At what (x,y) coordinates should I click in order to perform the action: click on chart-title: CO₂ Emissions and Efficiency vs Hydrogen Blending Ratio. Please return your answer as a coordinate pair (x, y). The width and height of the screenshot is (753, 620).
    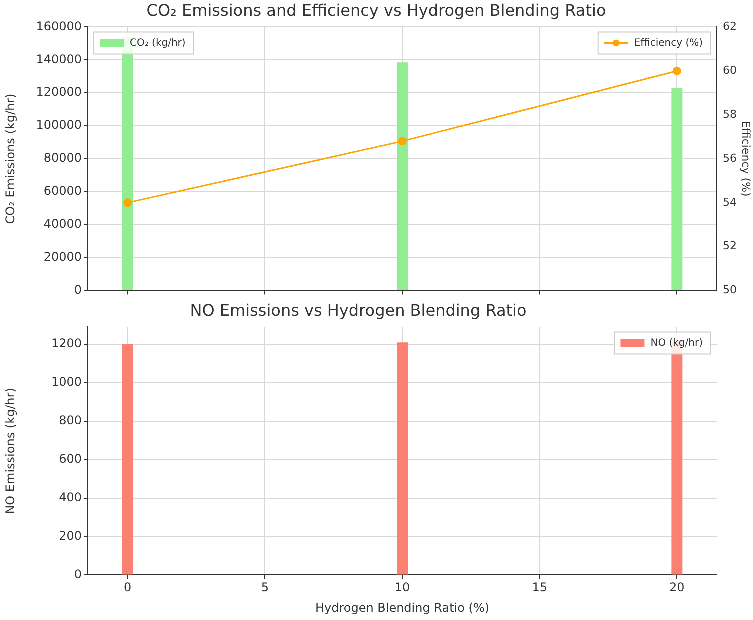
    Looking at the image, I should click on (376, 10).